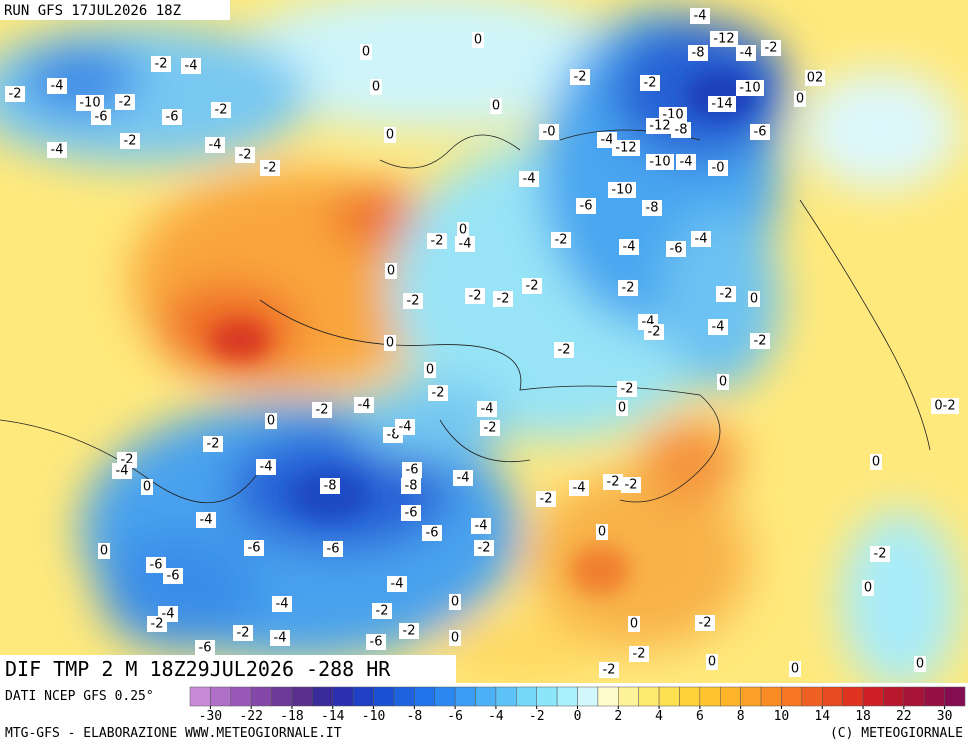 The image size is (968, 745). I want to click on contour-label: 0-2, so click(944, 406).